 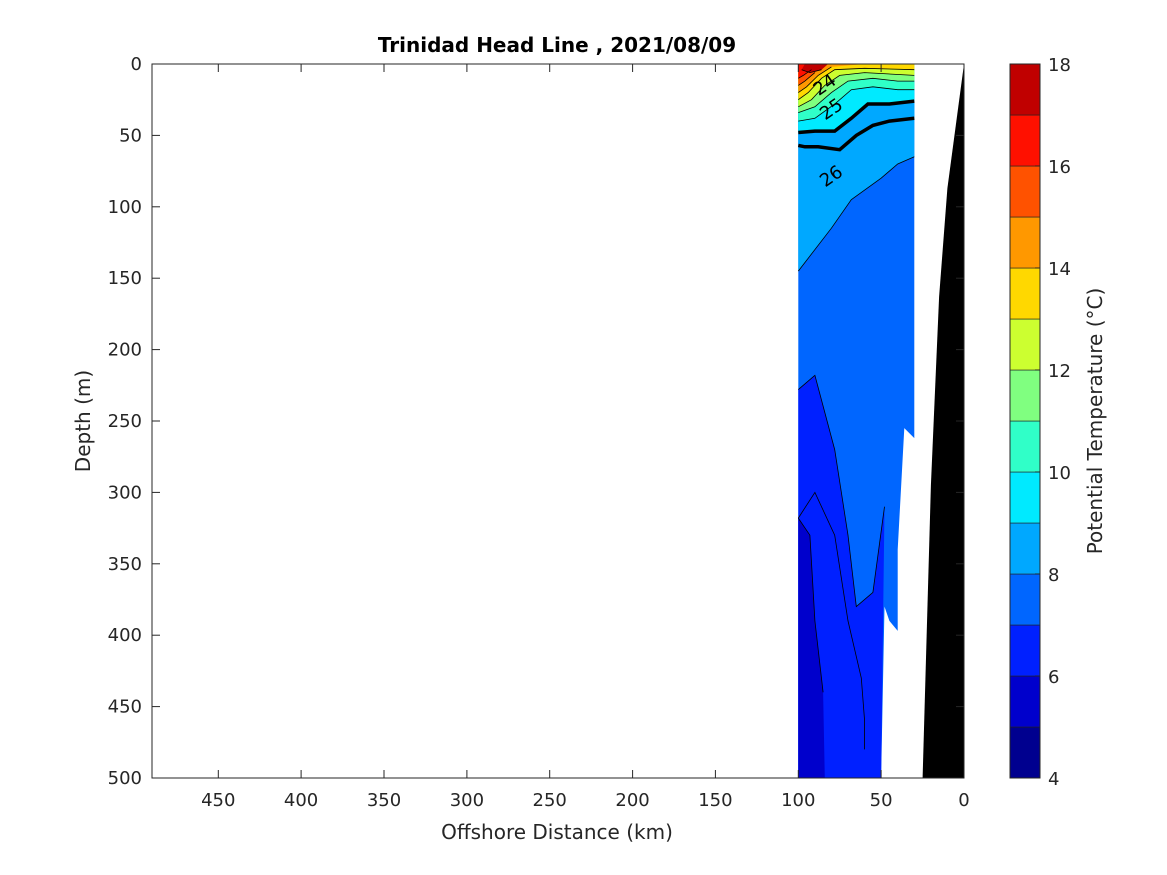 I want to click on colorbar-tick-label-0: 4, so click(x=1053, y=779).